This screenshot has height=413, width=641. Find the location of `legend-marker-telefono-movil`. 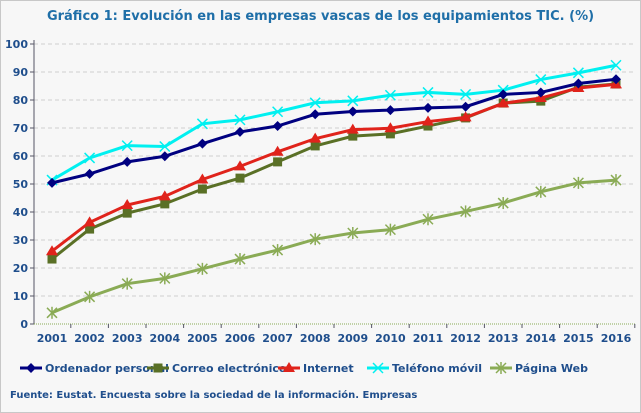

legend-marker-telefono-movil is located at coordinates (378, 368).